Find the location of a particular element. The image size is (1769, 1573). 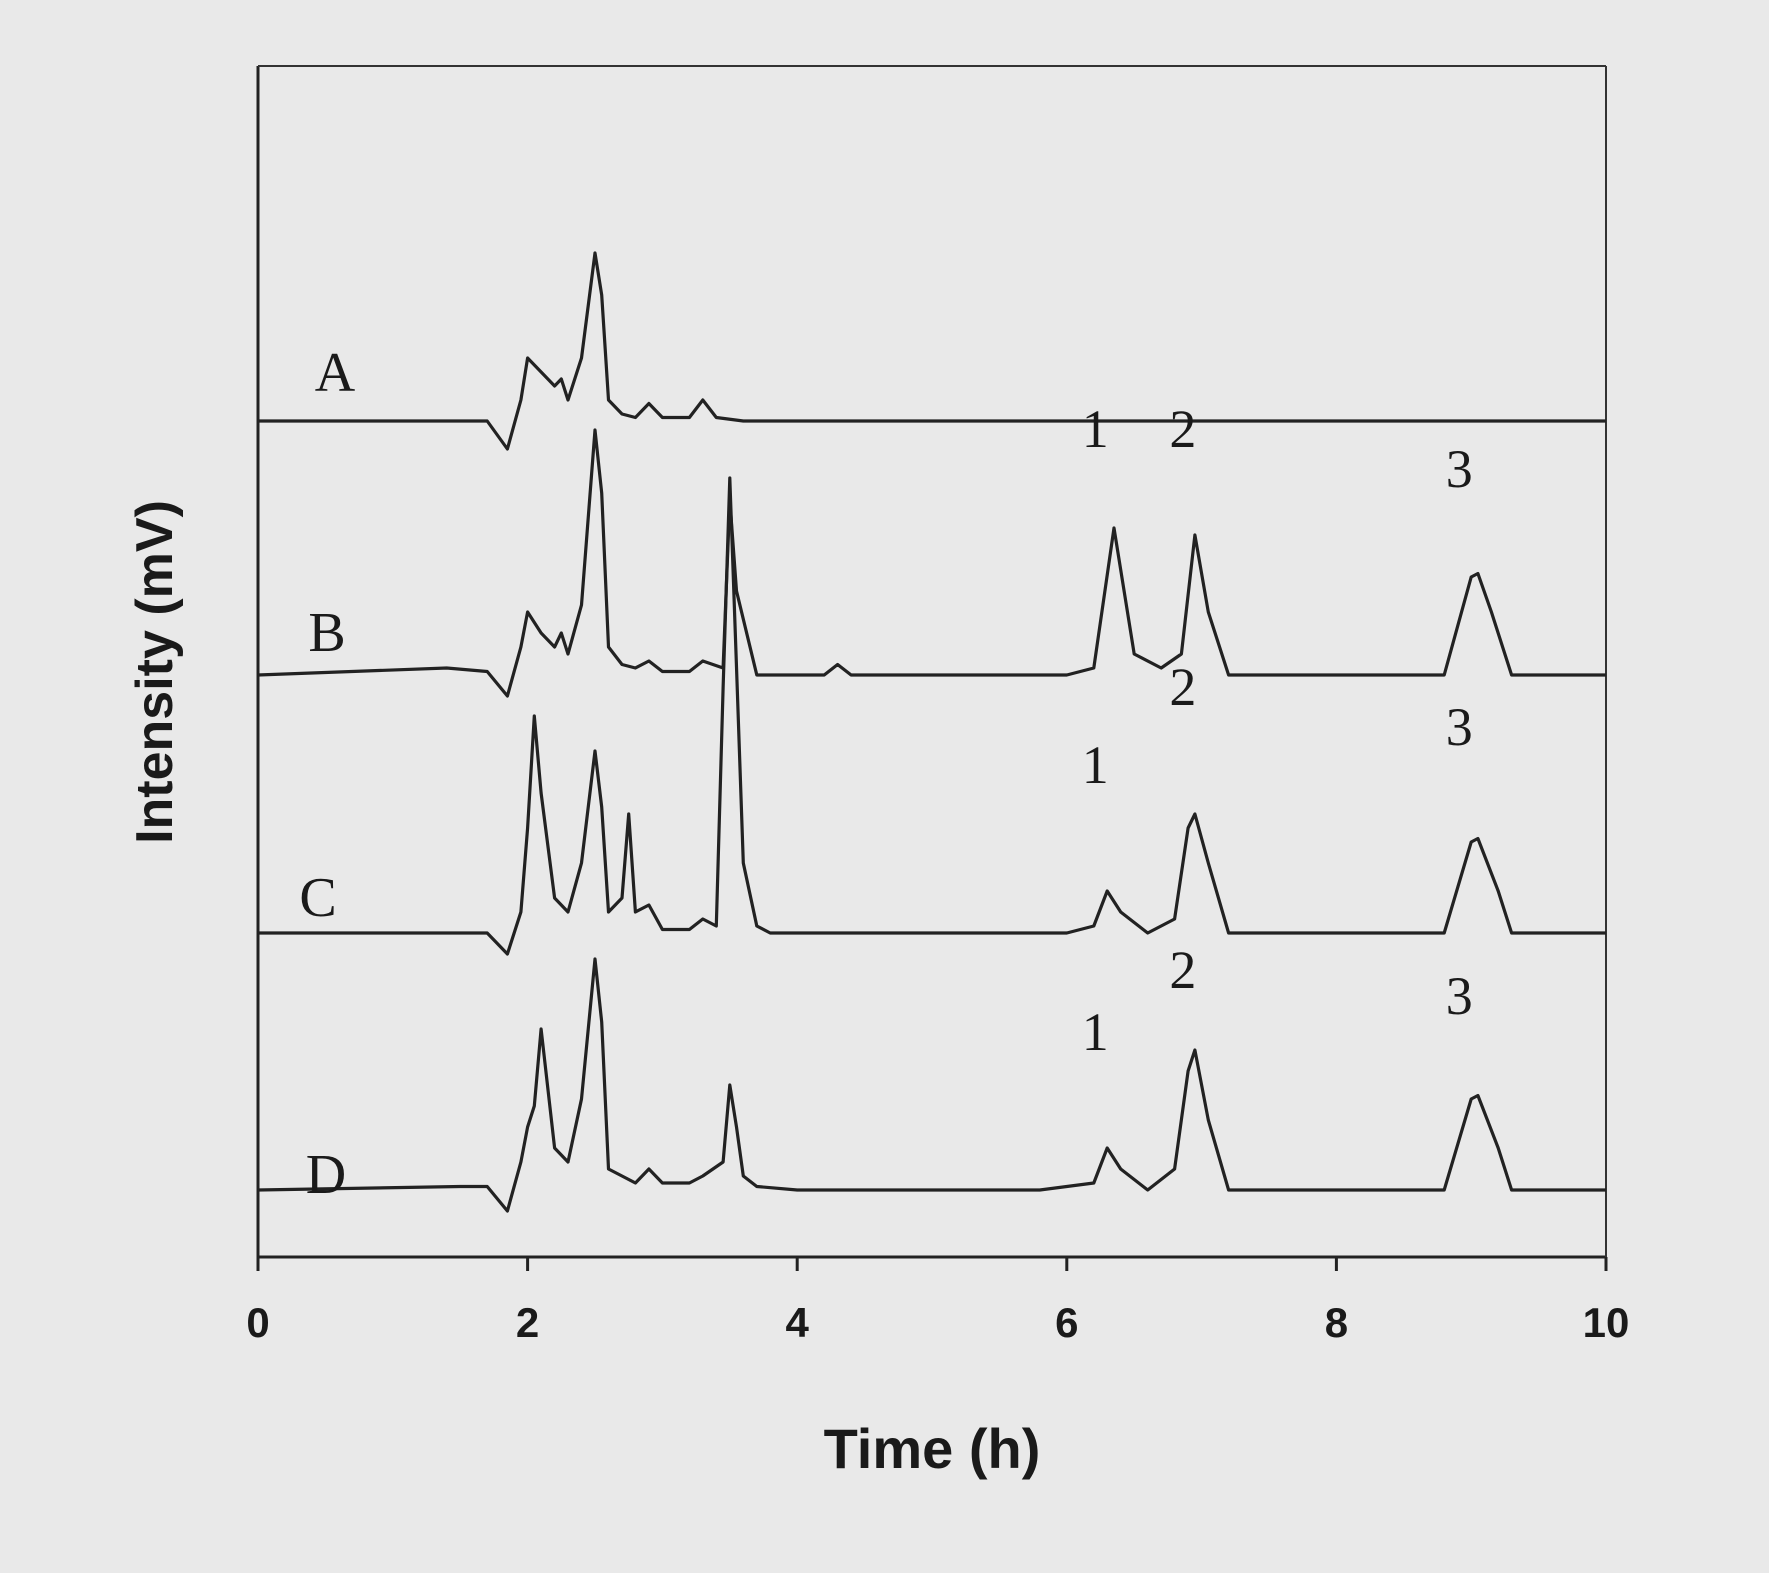

trace-A is located at coordinates (932, 351).